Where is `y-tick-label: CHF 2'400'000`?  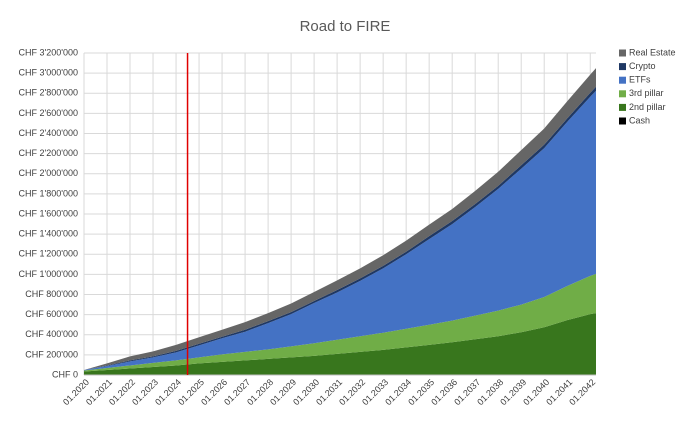
y-tick-label: CHF 2'400'000 is located at coordinates (48, 133).